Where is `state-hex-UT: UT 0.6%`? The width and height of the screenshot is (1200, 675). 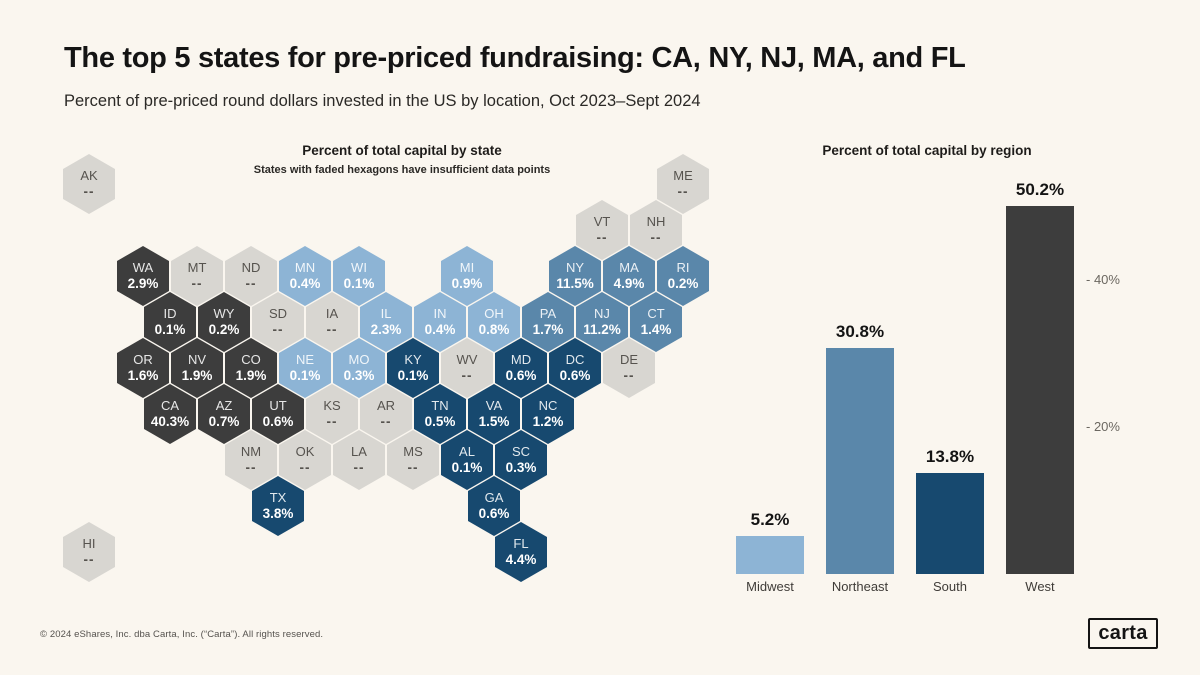 state-hex-UT: UT 0.6% is located at coordinates (278, 414).